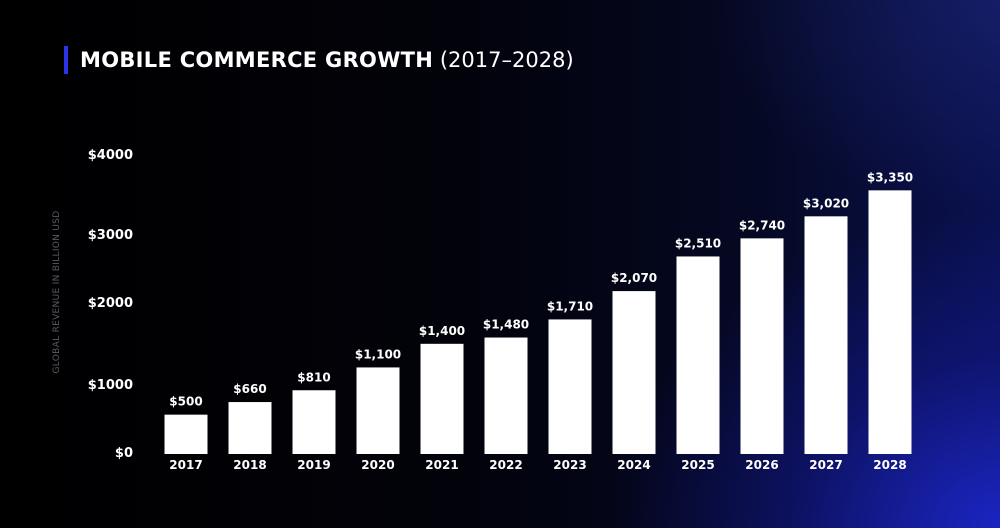 The width and height of the screenshot is (1000, 528). I want to click on x-tick-label-2017: 2017, so click(185, 465).